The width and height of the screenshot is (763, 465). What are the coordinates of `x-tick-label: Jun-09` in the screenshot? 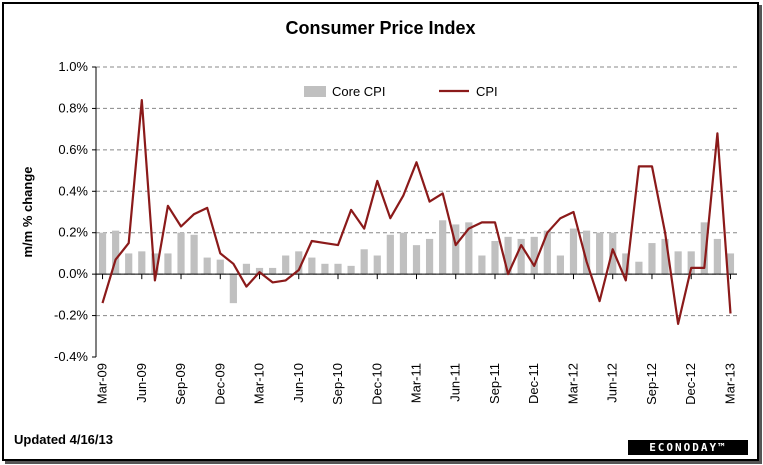 It's located at (141, 383).